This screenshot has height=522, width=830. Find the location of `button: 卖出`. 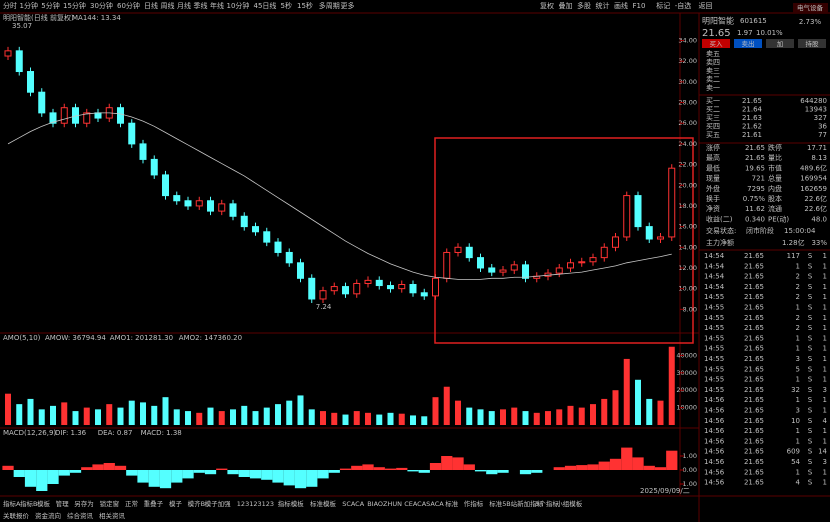

button: 卖出 is located at coordinates (748, 43).